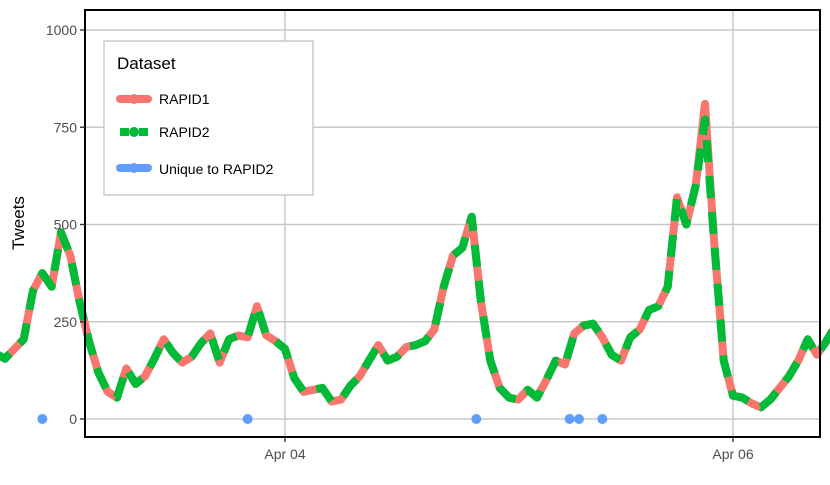 The height and width of the screenshot is (485, 830). What do you see at coordinates (732, 454) in the screenshot?
I see `x-tick-label: Apr 06` at bounding box center [732, 454].